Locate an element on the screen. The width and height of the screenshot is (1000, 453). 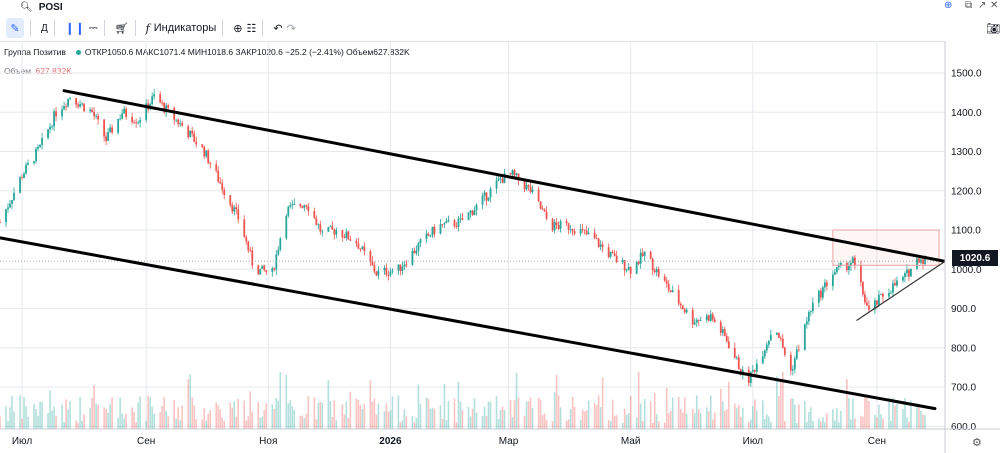
window-expand-icon: ↗ is located at coordinates (982, 5).